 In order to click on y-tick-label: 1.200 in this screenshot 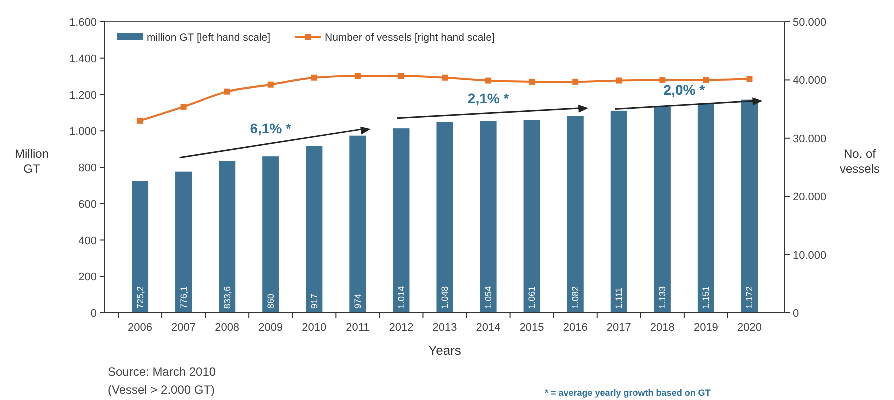, I will do `click(83, 96)`.